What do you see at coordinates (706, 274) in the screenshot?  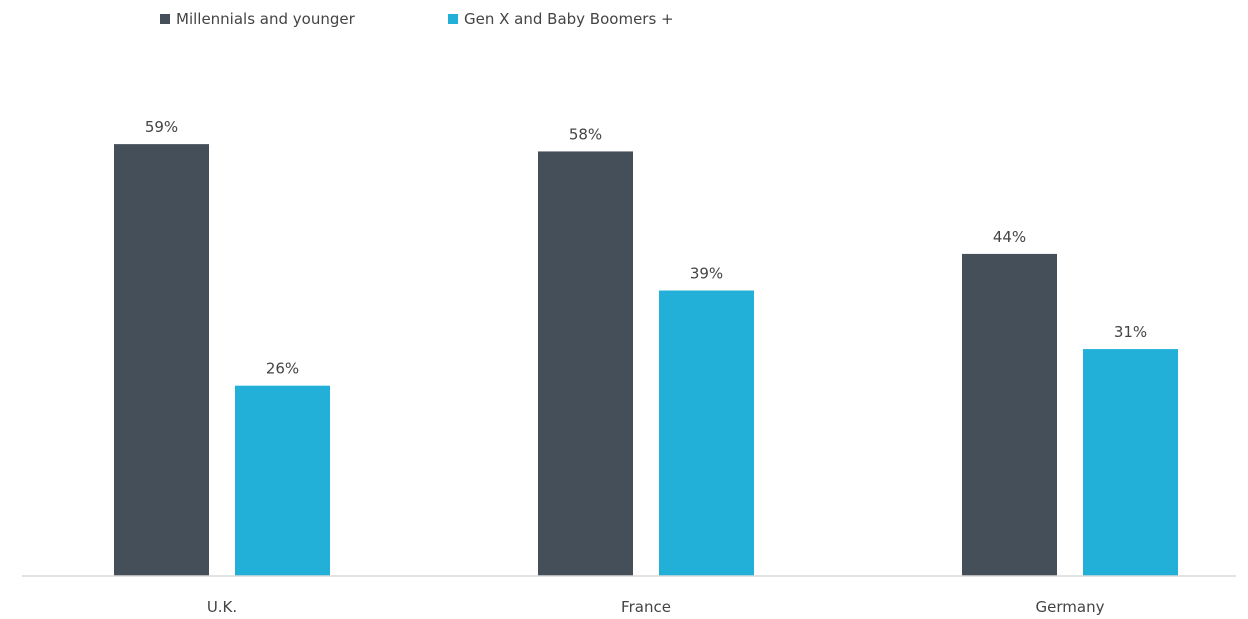 I see `value-label-france-series-2: 39%` at bounding box center [706, 274].